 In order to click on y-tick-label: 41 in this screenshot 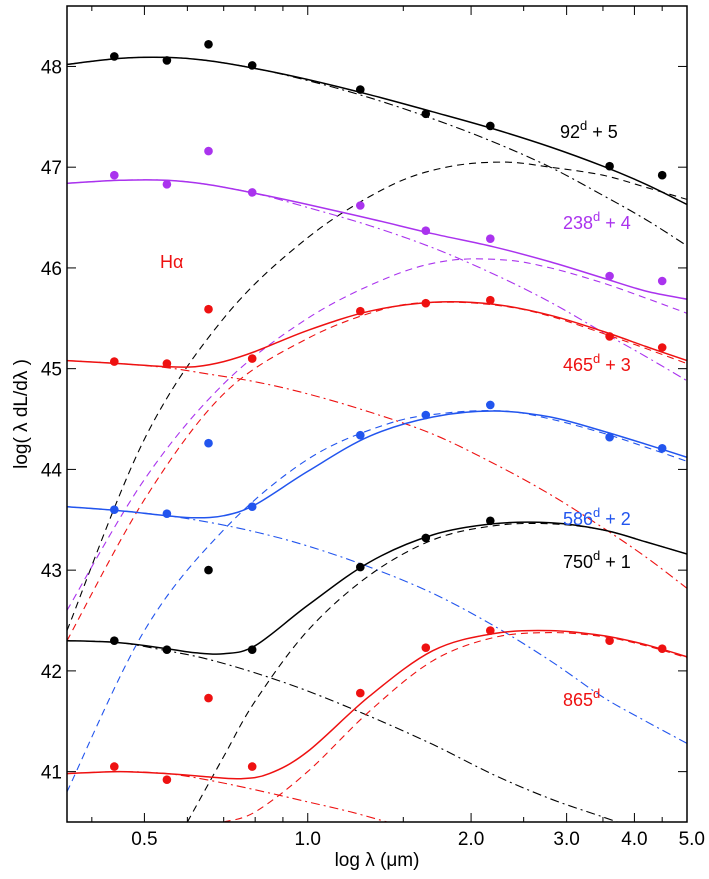, I will do `click(51, 773)`.